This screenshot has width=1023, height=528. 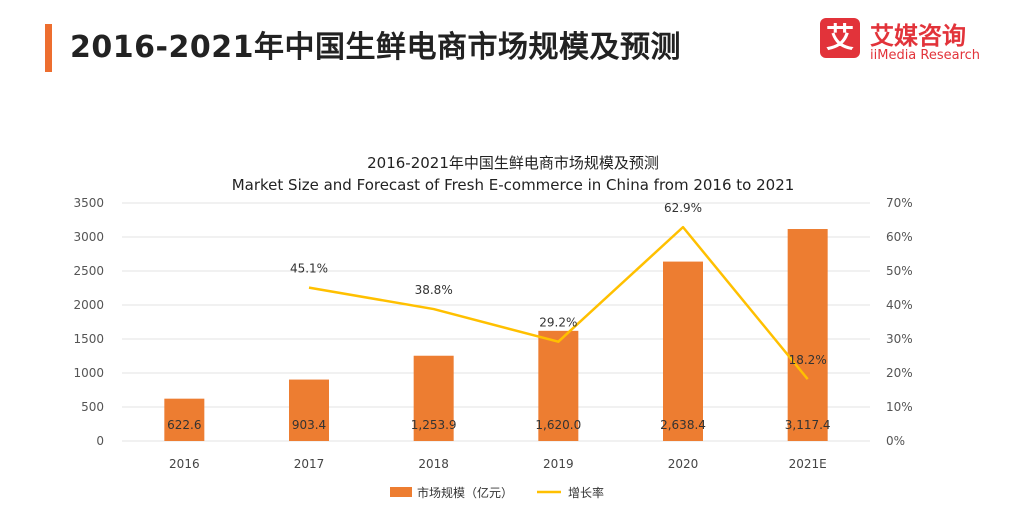 What do you see at coordinates (498, 464) in the screenshot?
I see `x-axis: 2016 2017 2018 2019 2020 2021E` at bounding box center [498, 464].